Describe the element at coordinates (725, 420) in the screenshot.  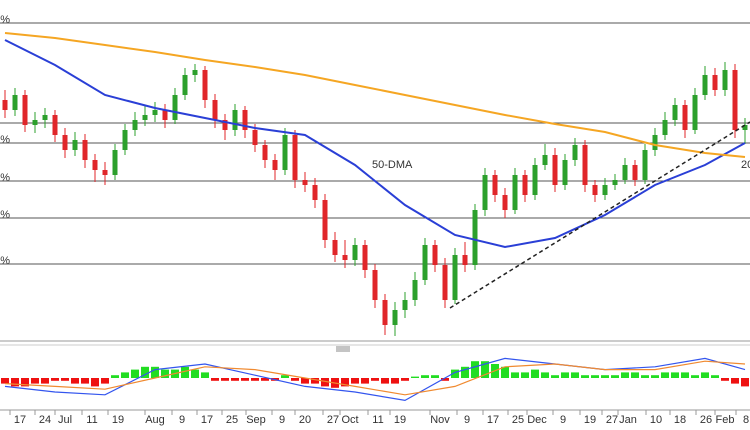
I see `x-tick-label: Feb` at that location.